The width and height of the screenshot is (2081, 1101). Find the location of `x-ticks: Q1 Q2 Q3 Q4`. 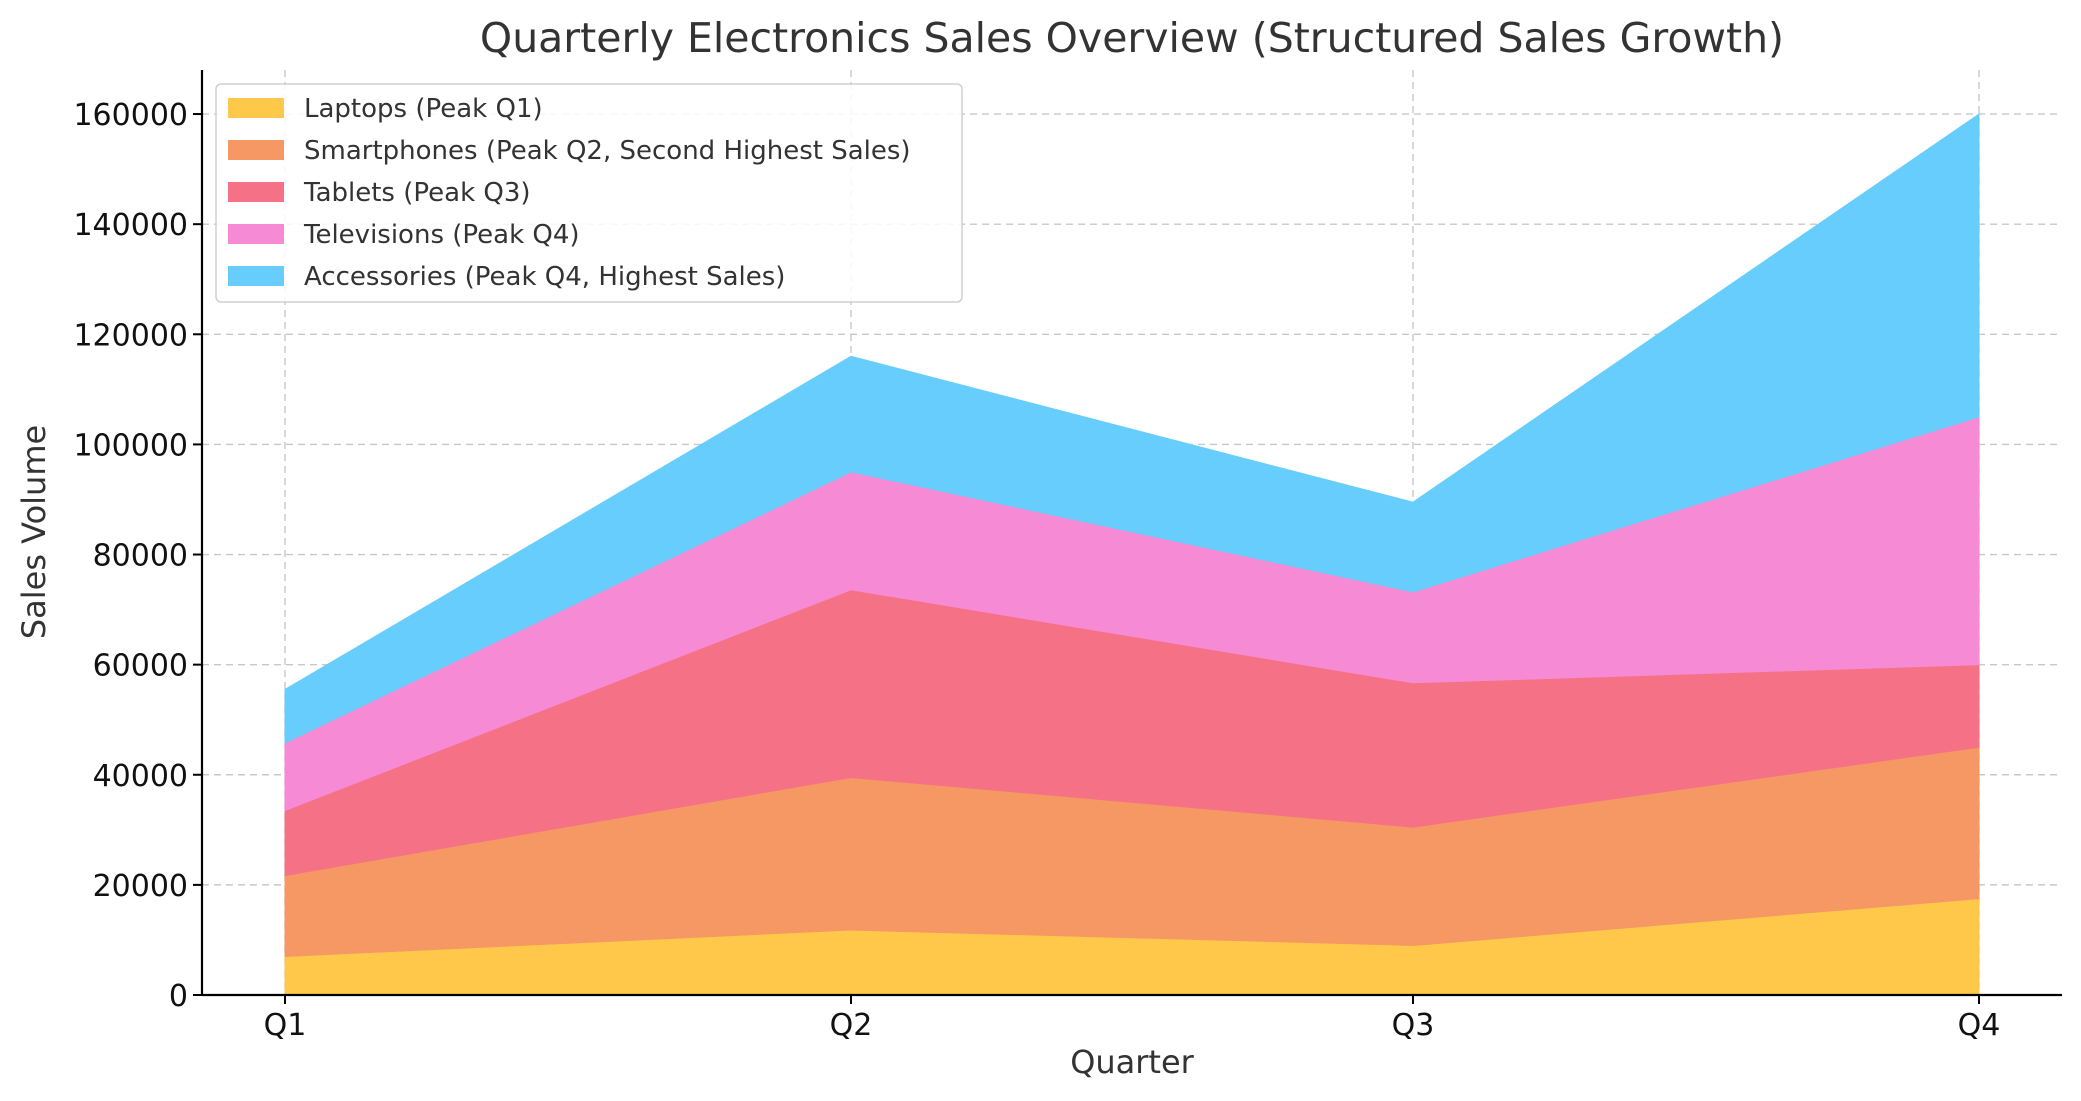

x-ticks: Q1 Q2 Q3 Q4 is located at coordinates (1132, 1019).